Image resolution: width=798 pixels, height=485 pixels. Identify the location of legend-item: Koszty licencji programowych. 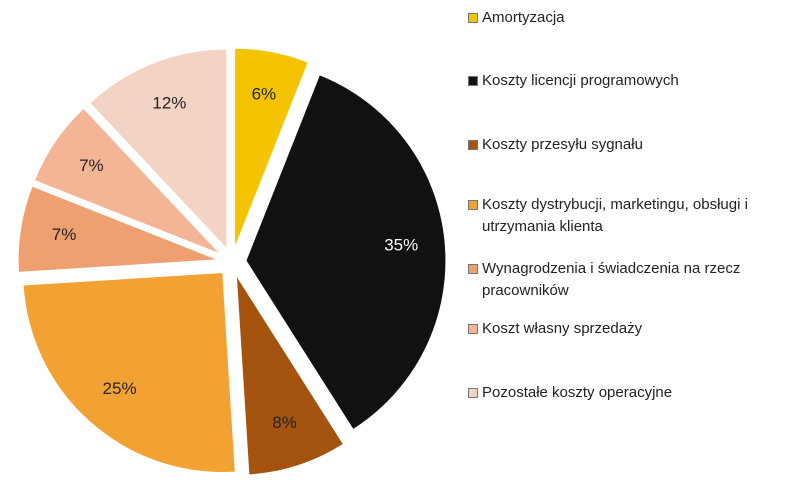
(628, 81).